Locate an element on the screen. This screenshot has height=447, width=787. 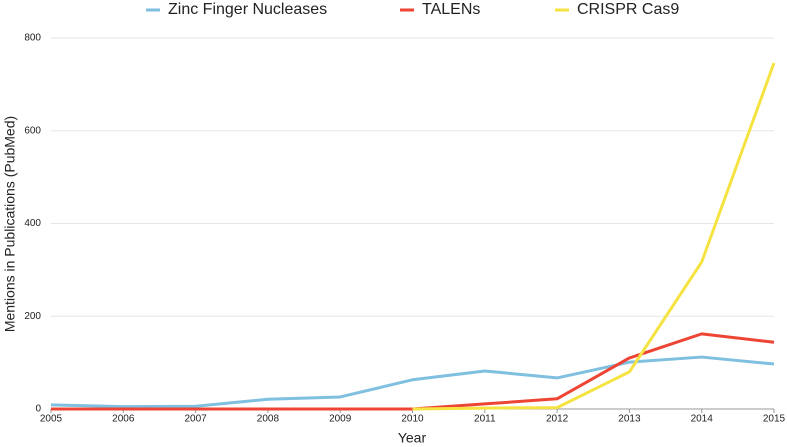
x-tick-label: 2015 is located at coordinates (774, 419).